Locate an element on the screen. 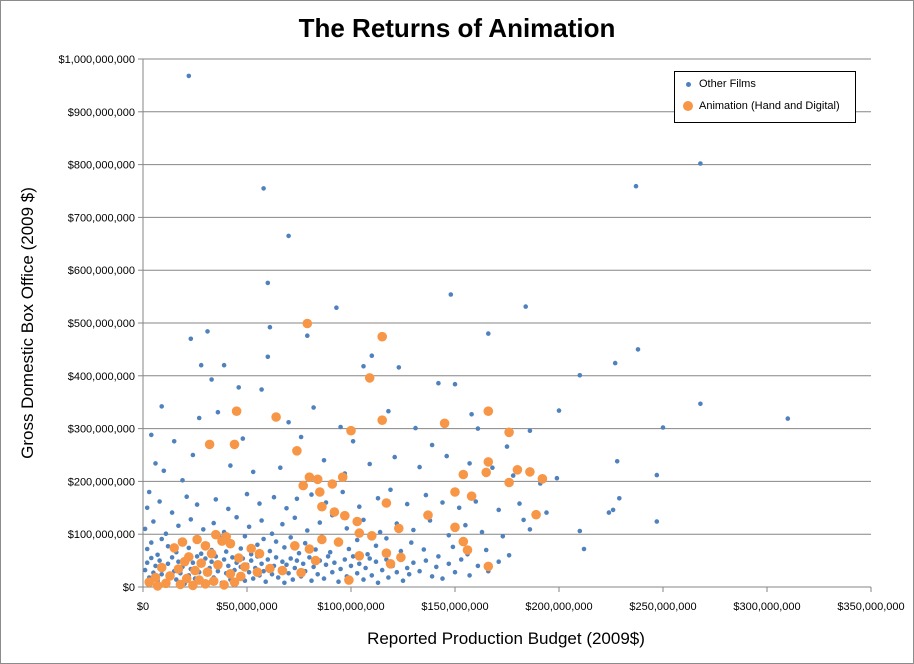  x-tick-label: $200,000,000 is located at coordinates (558, 607).